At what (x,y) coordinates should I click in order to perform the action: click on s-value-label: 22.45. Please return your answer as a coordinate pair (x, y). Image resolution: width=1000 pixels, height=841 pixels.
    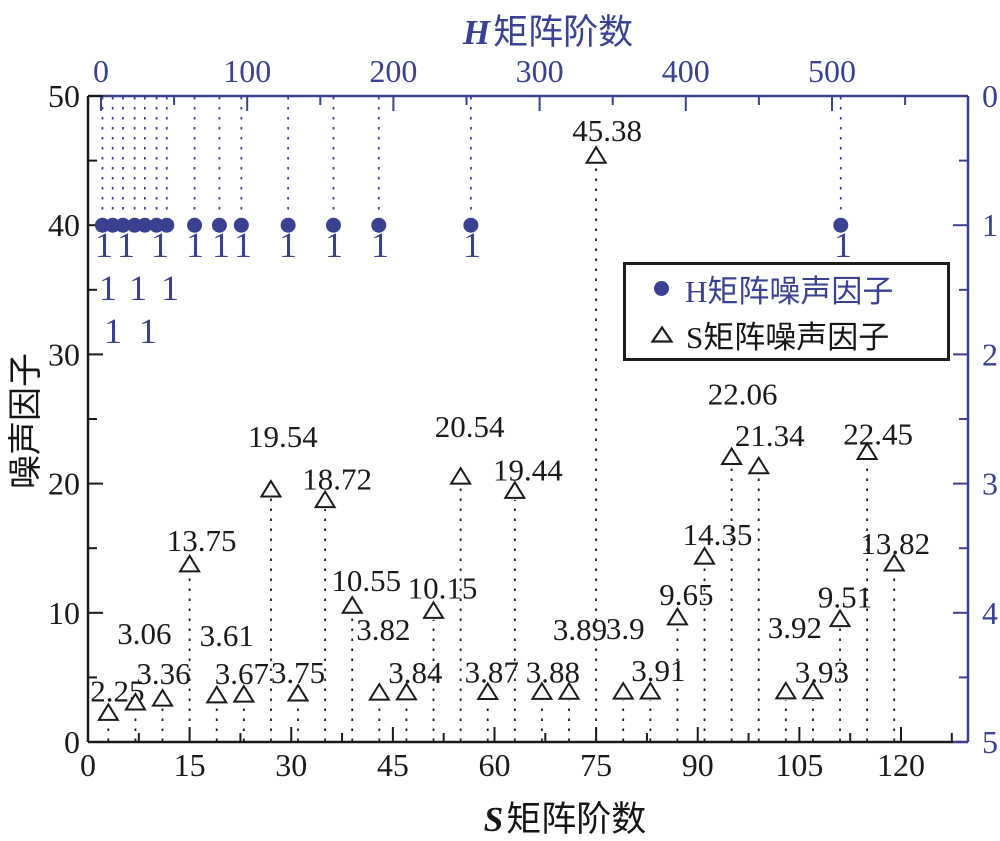
    Looking at the image, I should click on (878, 433).